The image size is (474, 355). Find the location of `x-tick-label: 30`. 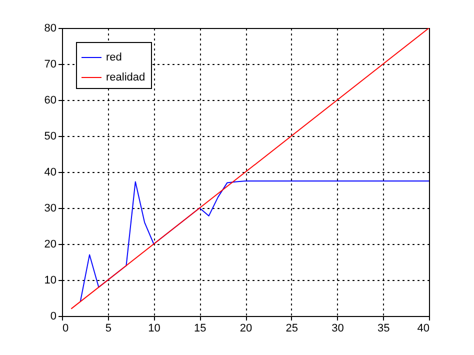

x-tick-label: 30 is located at coordinates (338, 328).